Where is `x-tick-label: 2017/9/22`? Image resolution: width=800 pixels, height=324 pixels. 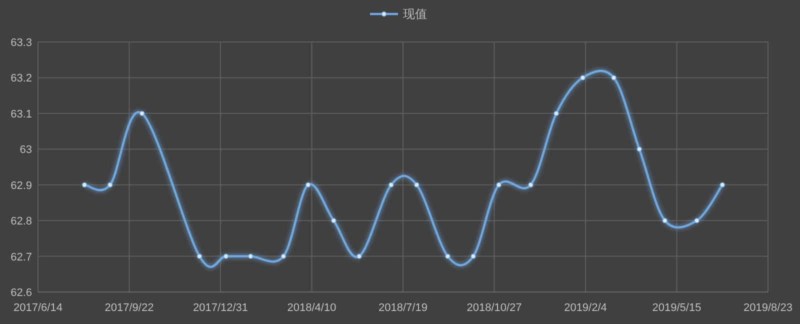 x-tick-label: 2017/9/22 is located at coordinates (129, 308).